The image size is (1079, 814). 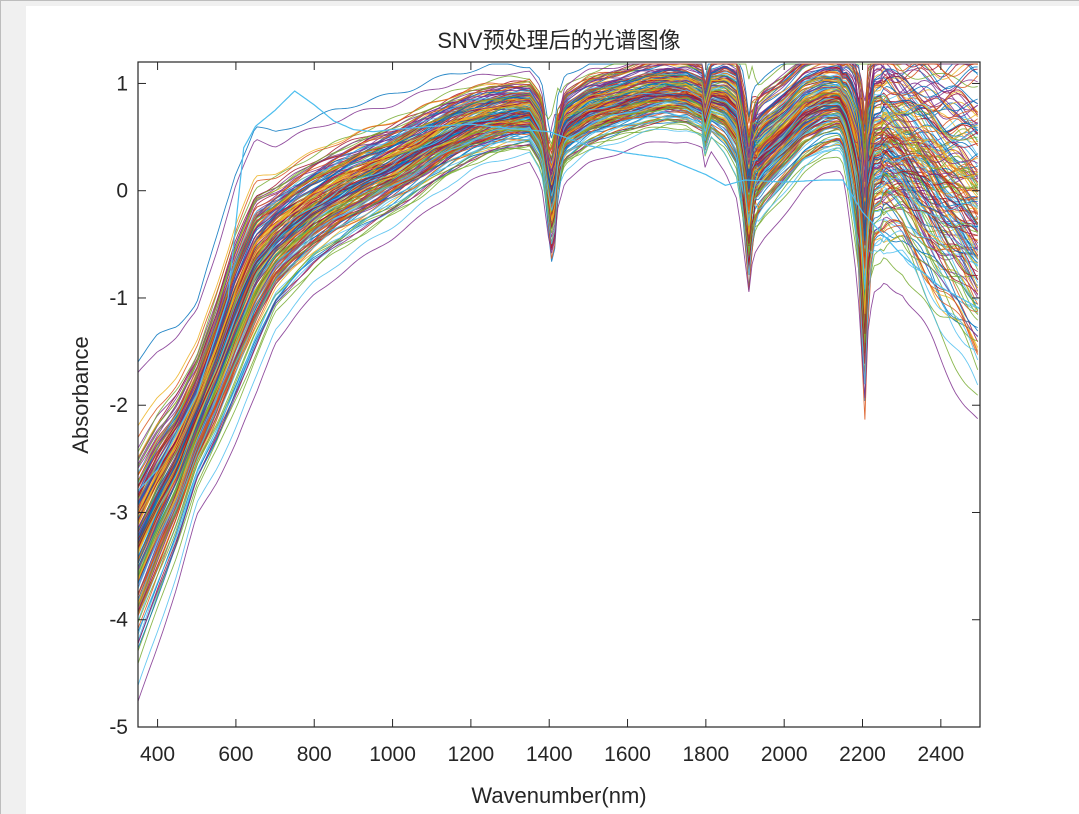 I want to click on y-tick-label: -2, so click(x=118, y=405).